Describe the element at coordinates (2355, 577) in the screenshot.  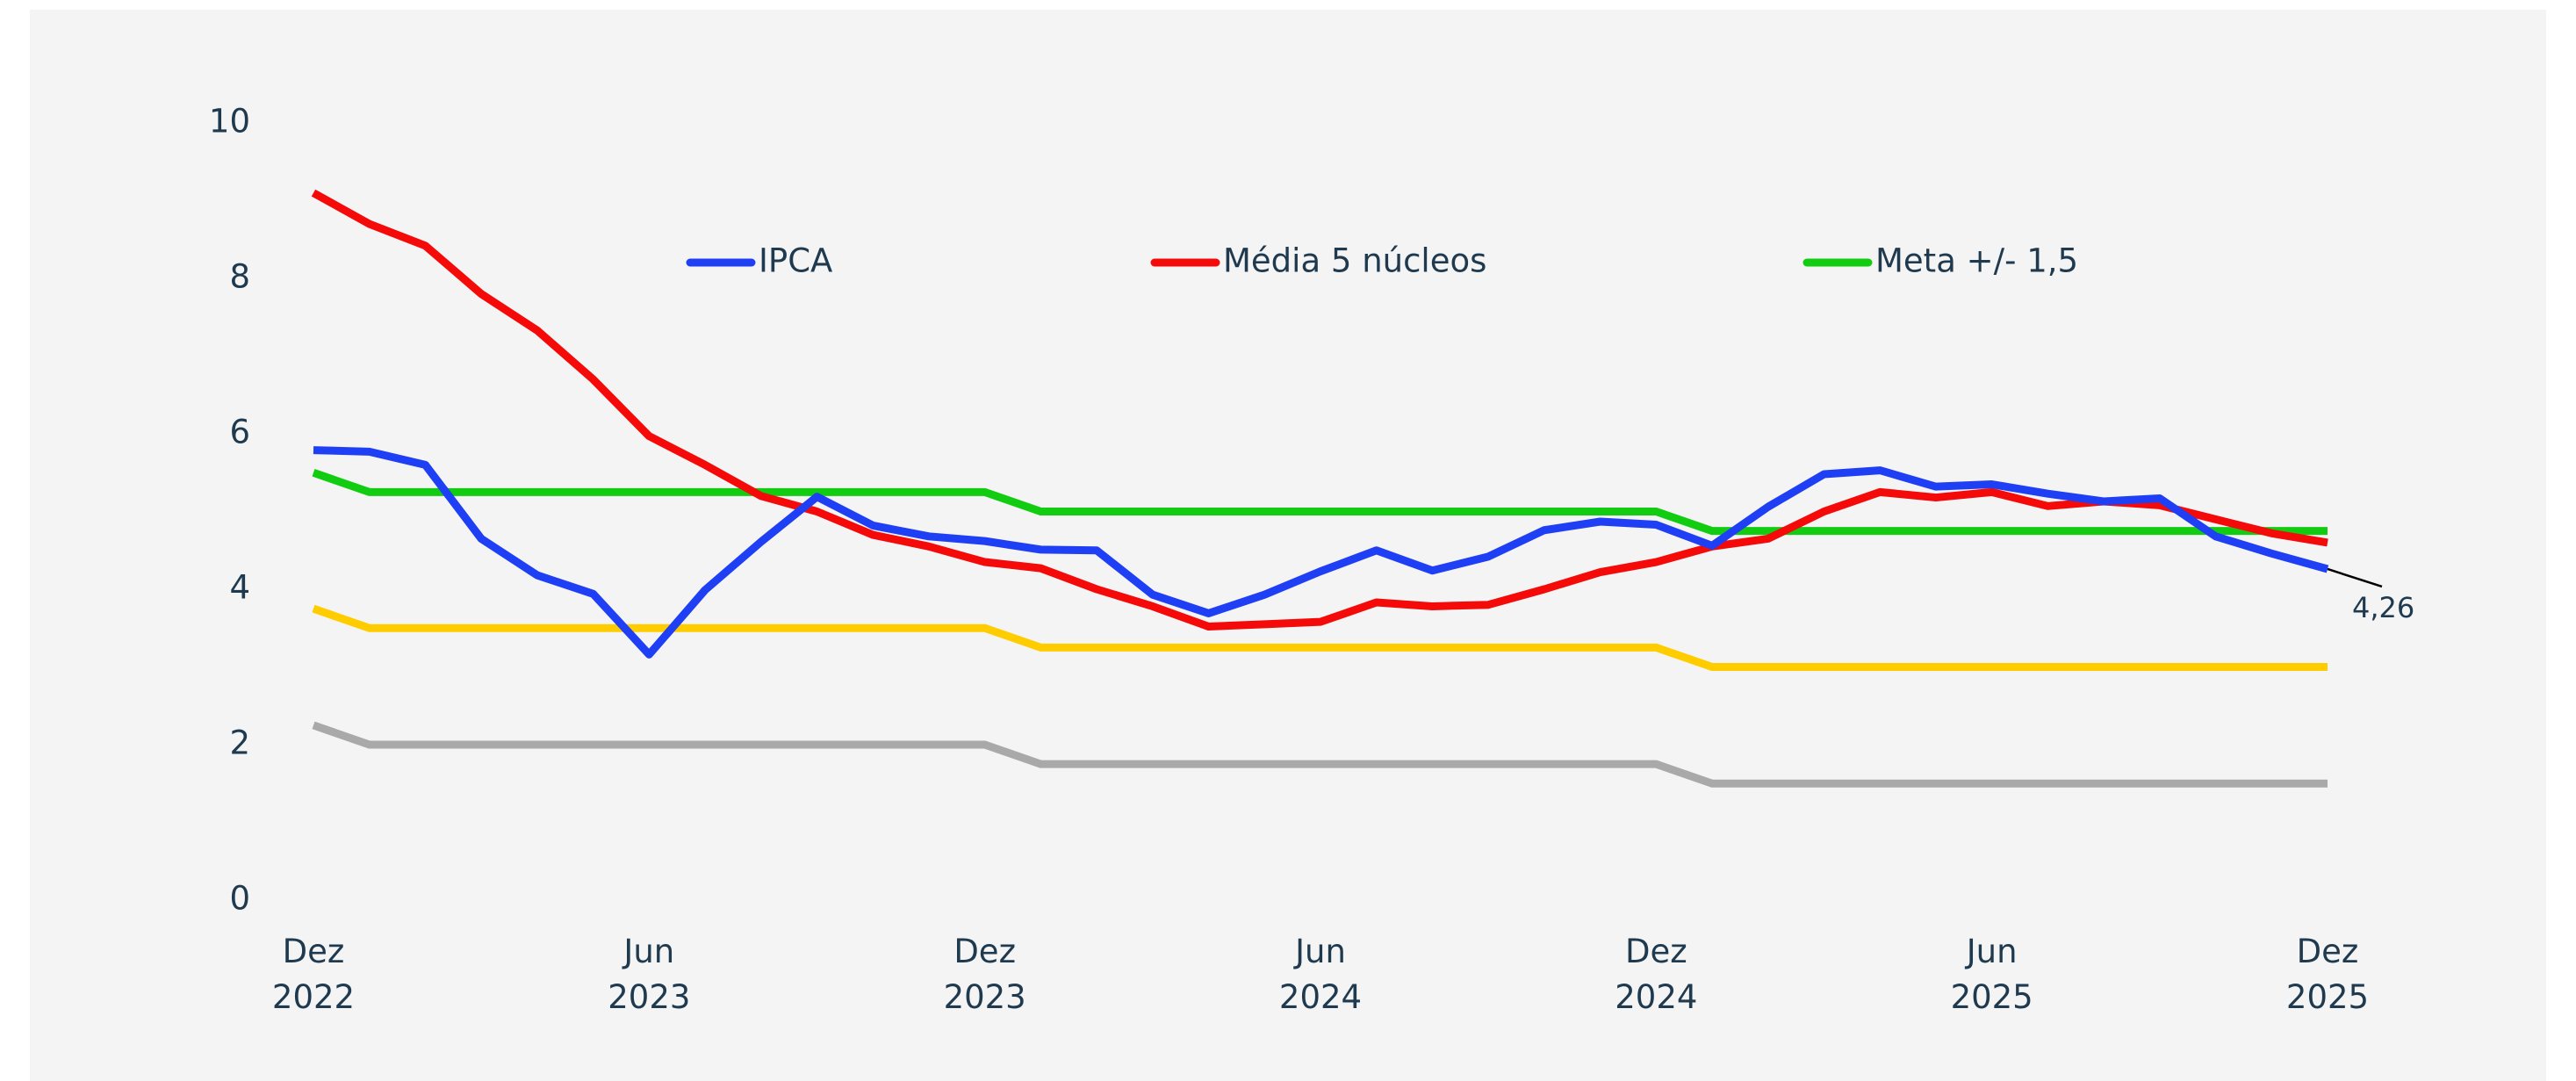
I see `label-leader` at that location.